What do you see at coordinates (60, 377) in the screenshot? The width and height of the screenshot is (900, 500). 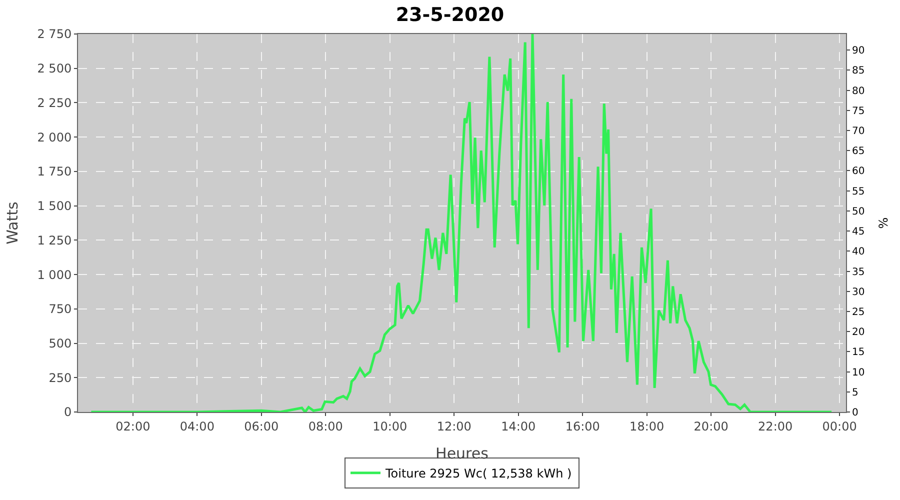 I see `y-tick-label: 250` at bounding box center [60, 377].